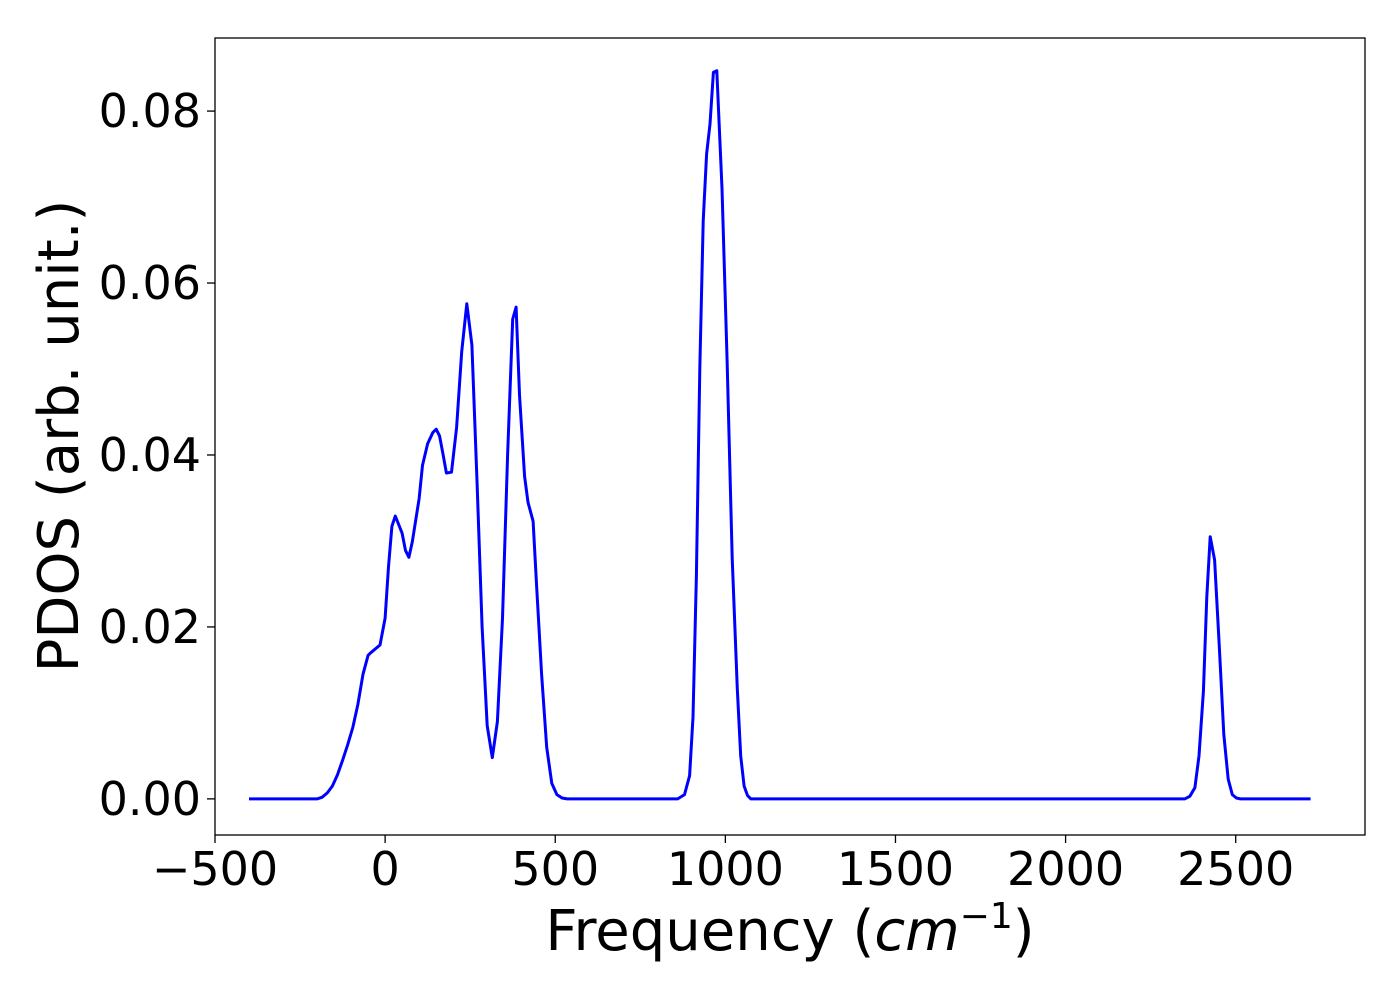 The image size is (1400, 1000). I want to click on x-axis-title: Frequency (cm−1), so click(789, 930).